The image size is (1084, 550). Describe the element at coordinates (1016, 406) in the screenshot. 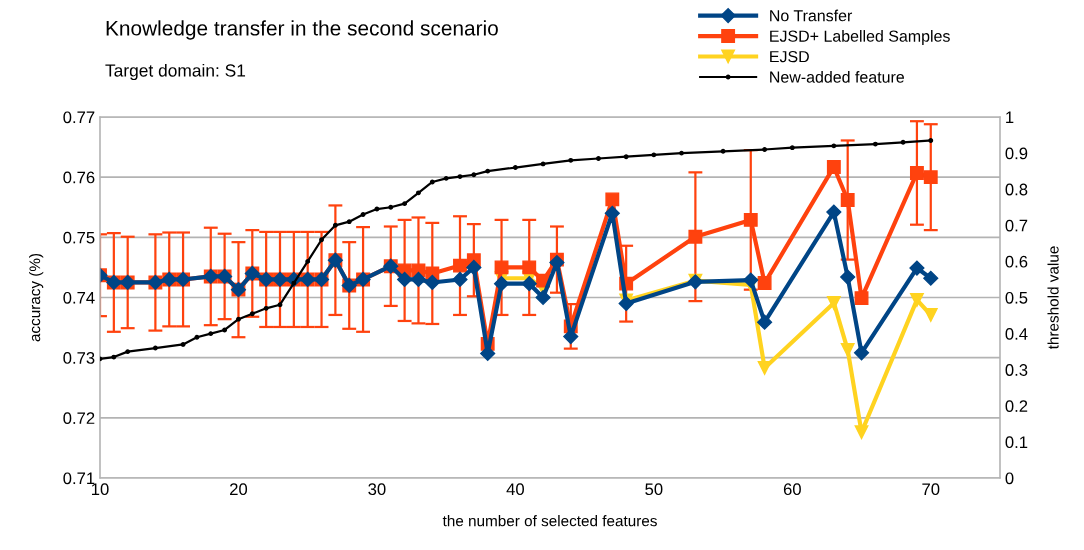

I see `y2-tick-label: 0.2` at that location.